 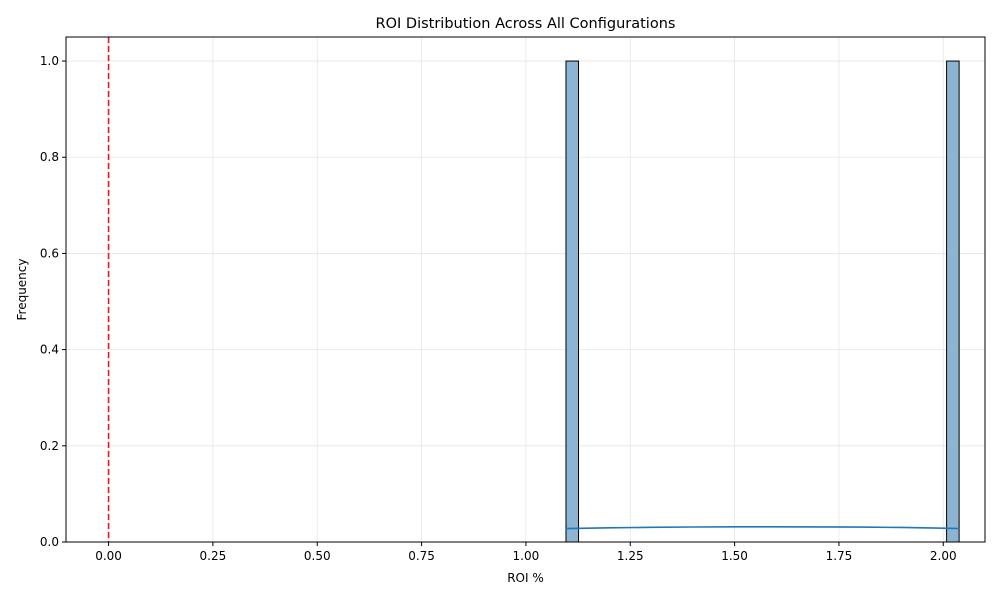 What do you see at coordinates (525, 578) in the screenshot?
I see `x-axis-title: ROI %` at bounding box center [525, 578].